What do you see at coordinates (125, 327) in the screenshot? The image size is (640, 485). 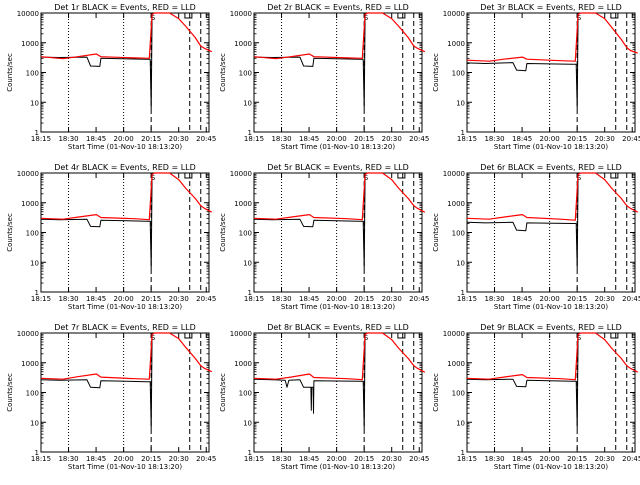 I see `chart-title: Det 7r BLACK = Events, RED = LLD` at bounding box center [125, 327].